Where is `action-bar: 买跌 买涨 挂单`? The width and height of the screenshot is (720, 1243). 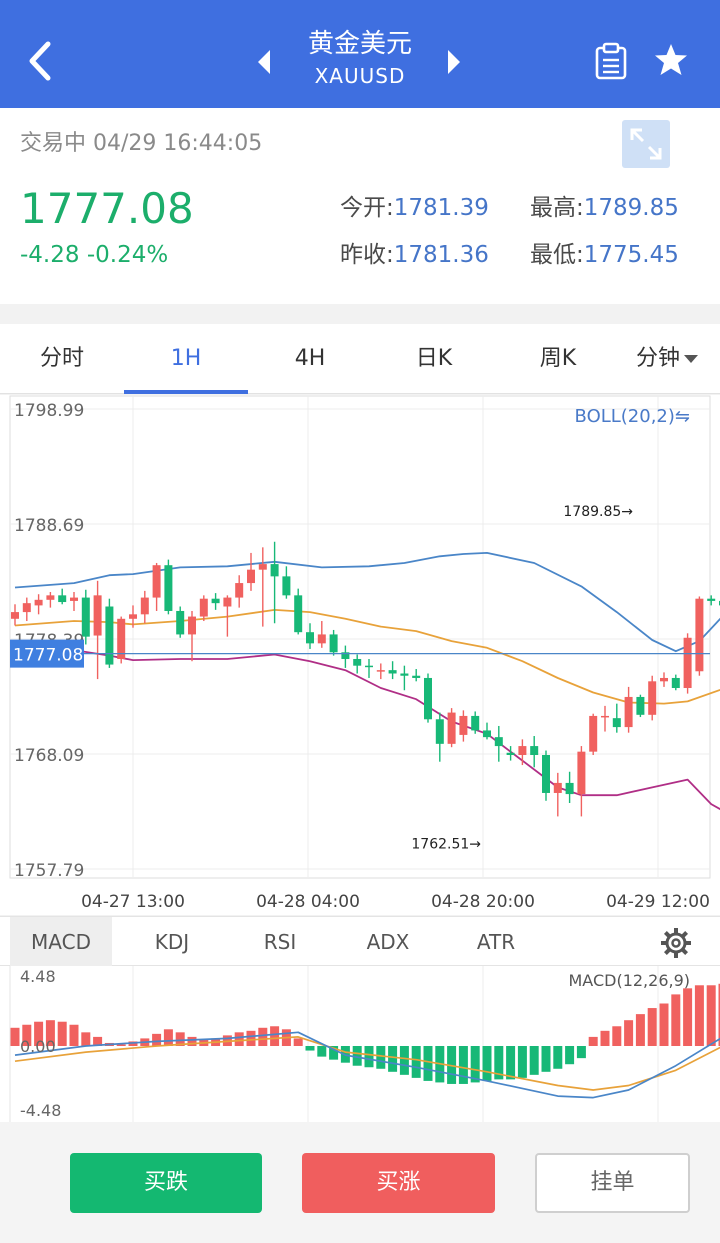
action-bar: 买跌 买涨 挂单 is located at coordinates (360, 1182).